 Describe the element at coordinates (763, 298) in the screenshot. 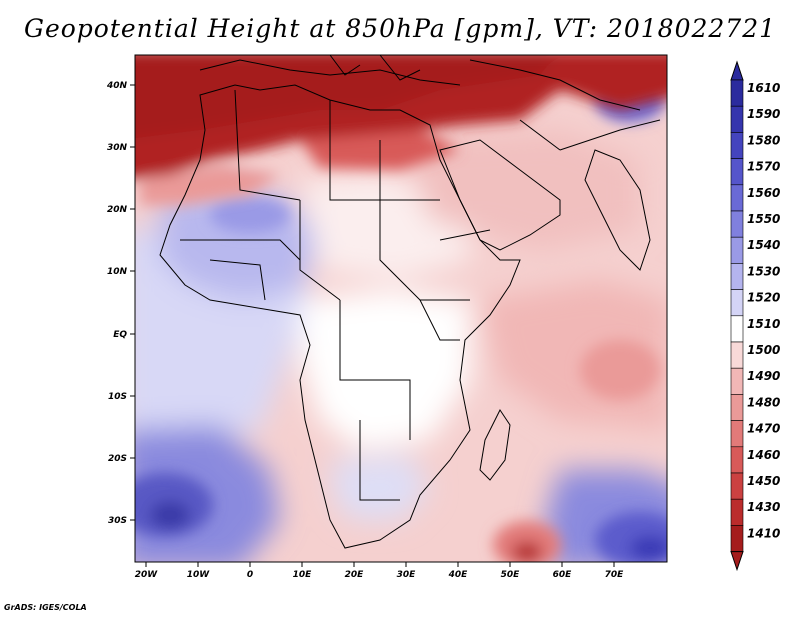

I see `colorbar-label: 1520` at that location.